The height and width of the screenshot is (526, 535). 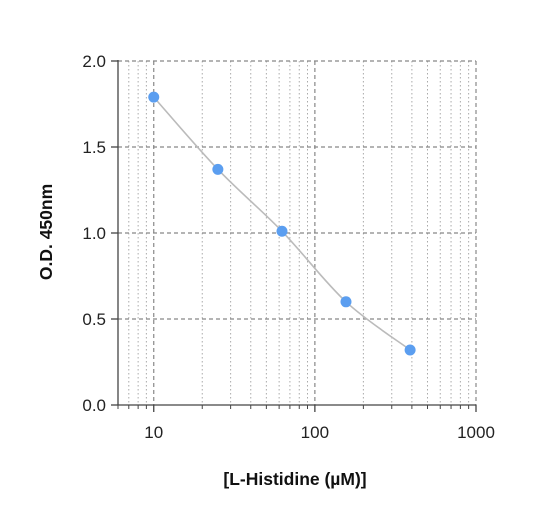 I want to click on y-axis-title: O.D. 450nm, so click(x=46, y=232).